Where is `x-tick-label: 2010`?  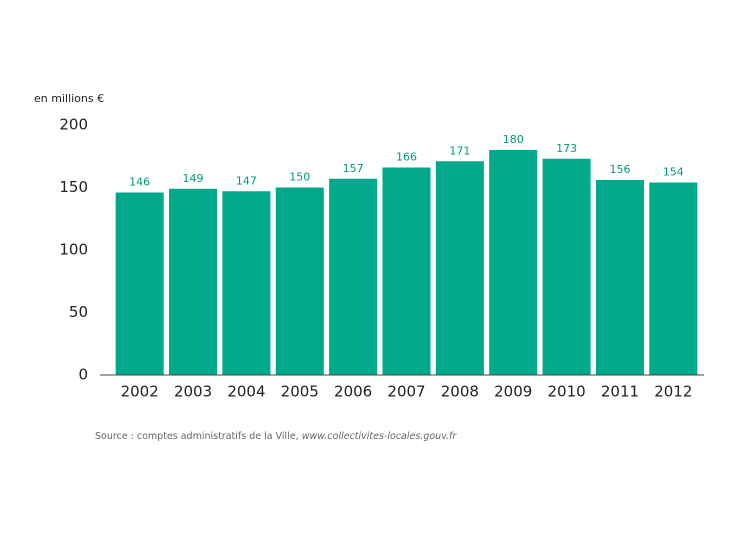
x-tick-label: 2010 is located at coordinates (566, 392).